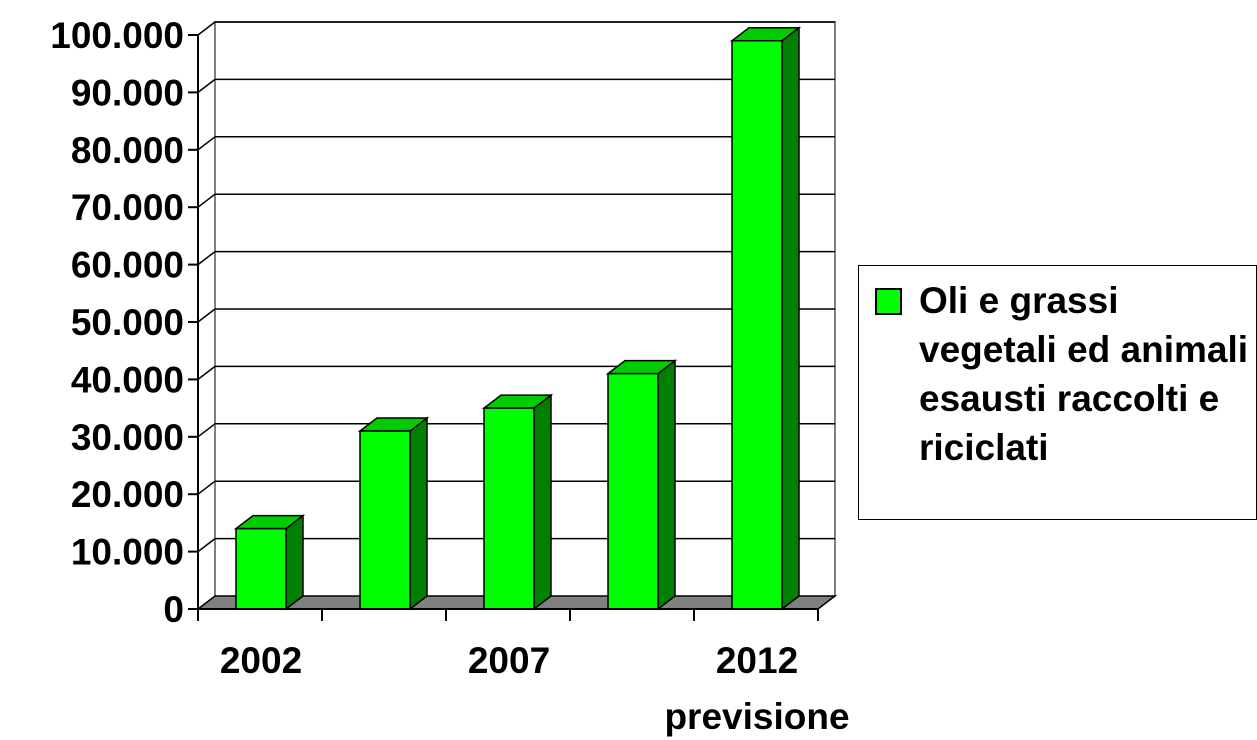 This screenshot has height=740, width=1257. What do you see at coordinates (127, 207) in the screenshot?
I see `y-tick-label: 70.000` at bounding box center [127, 207].